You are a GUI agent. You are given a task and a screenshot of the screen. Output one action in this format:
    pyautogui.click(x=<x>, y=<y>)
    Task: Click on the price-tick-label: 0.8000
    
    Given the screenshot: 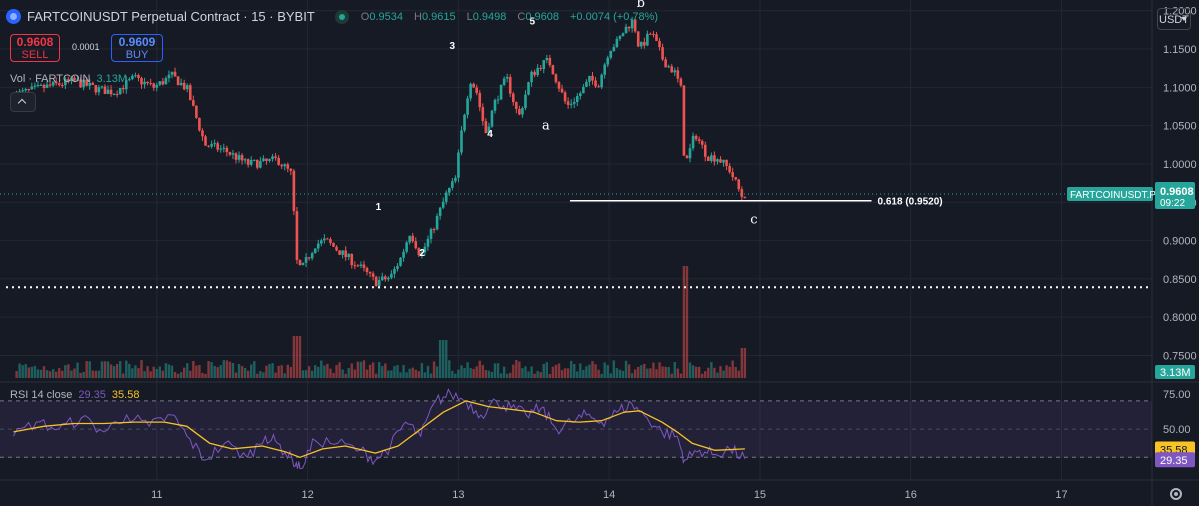 What is the action you would take?
    pyautogui.click(x=1180, y=318)
    